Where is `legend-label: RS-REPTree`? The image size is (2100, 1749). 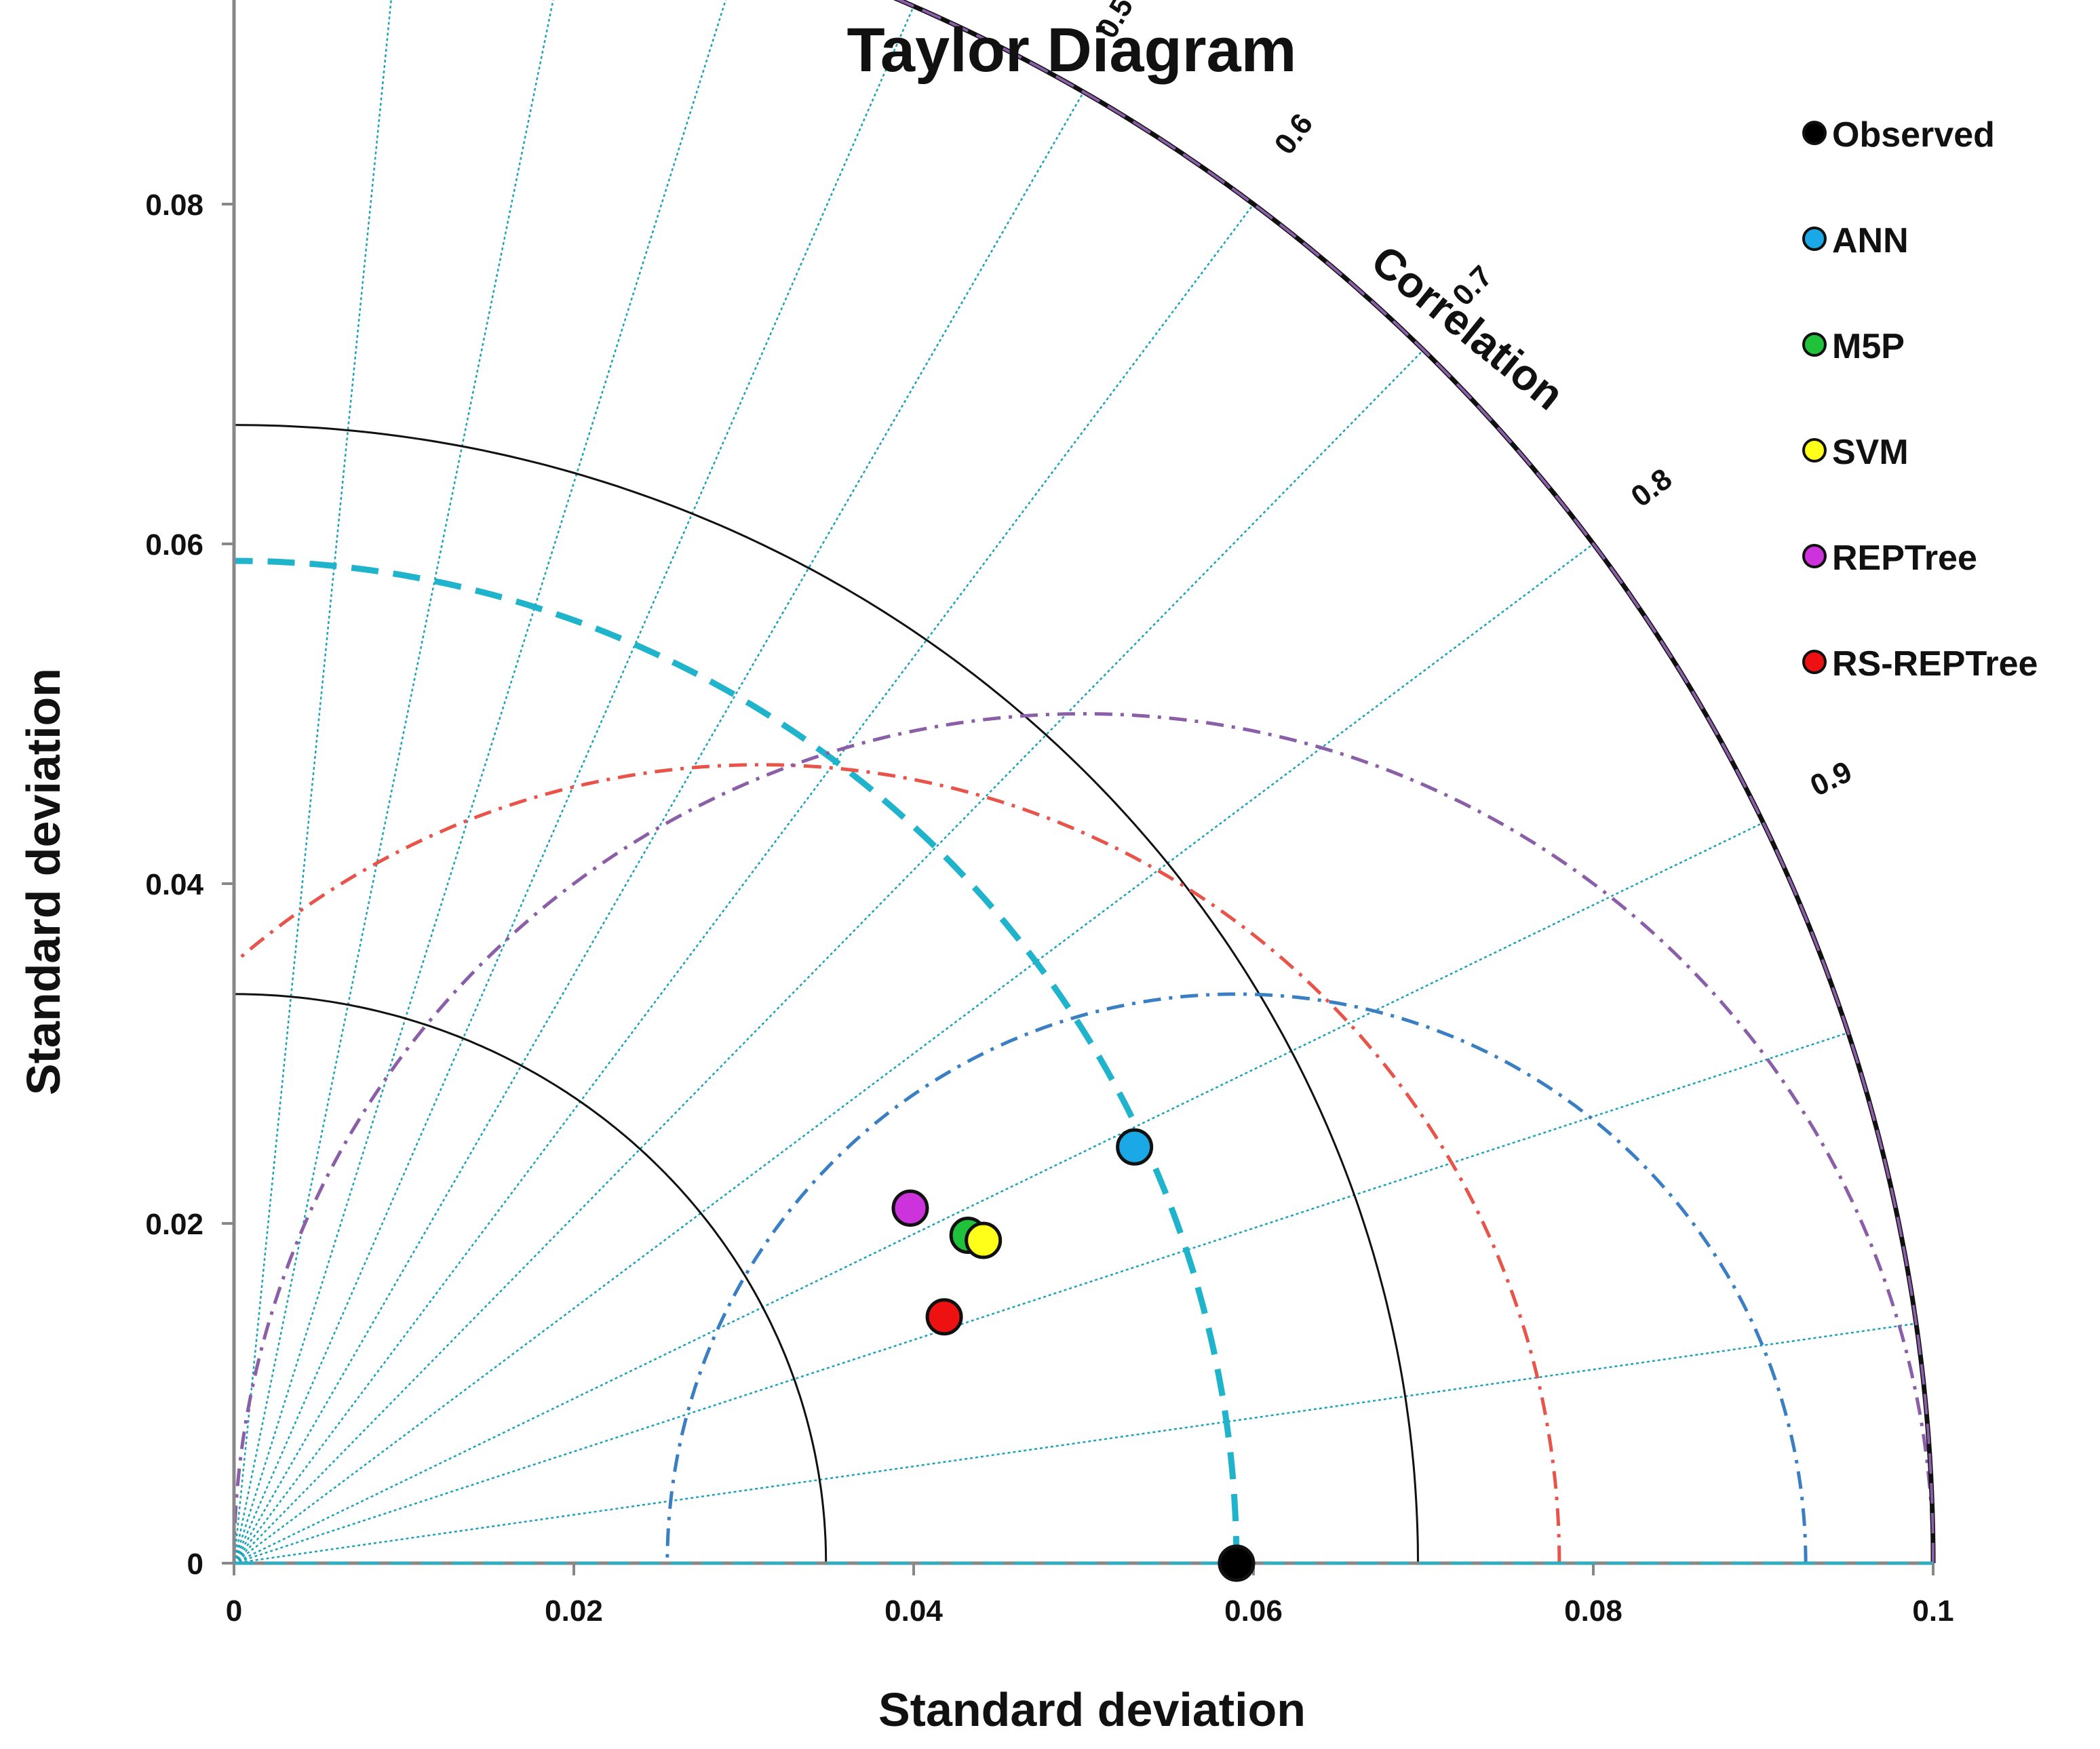 legend-label: RS-REPTree is located at coordinates (1935, 664).